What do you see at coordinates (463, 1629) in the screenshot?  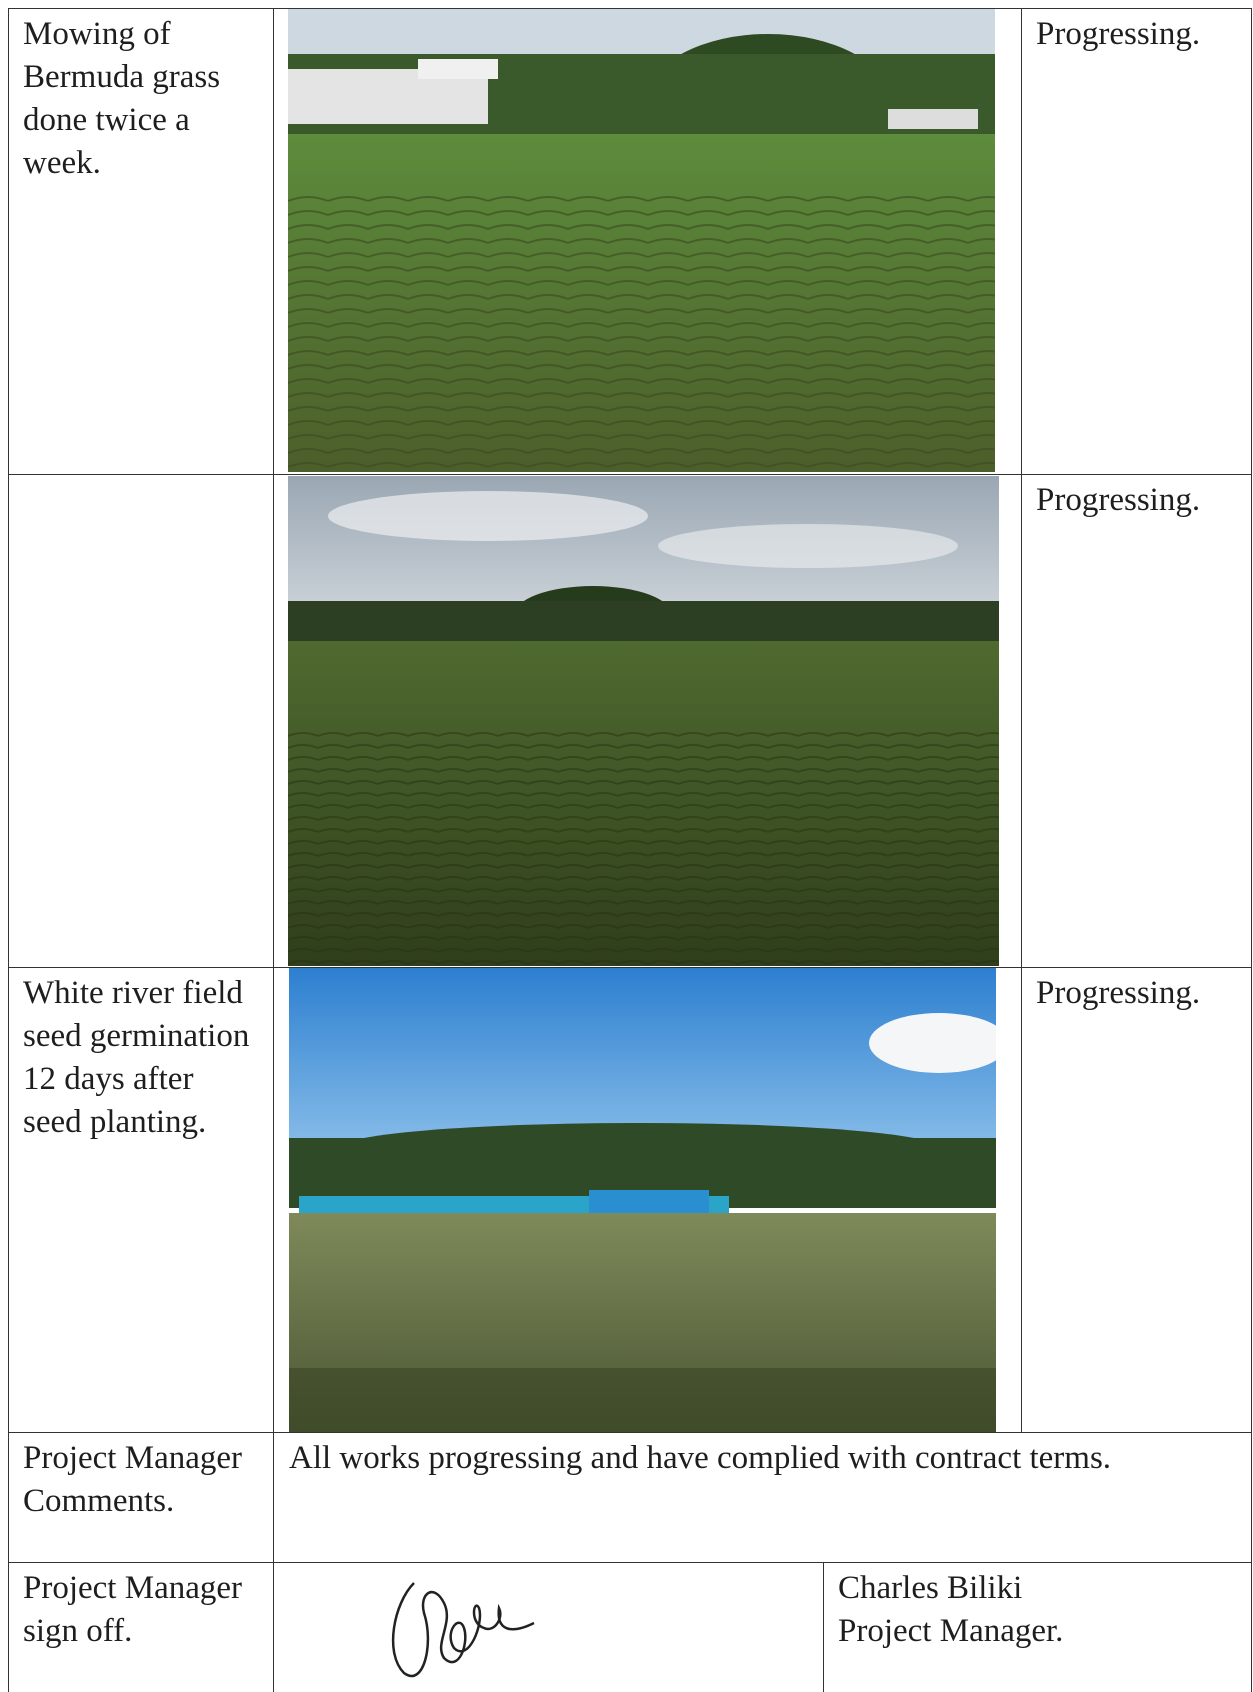 I see `signature` at bounding box center [463, 1629].